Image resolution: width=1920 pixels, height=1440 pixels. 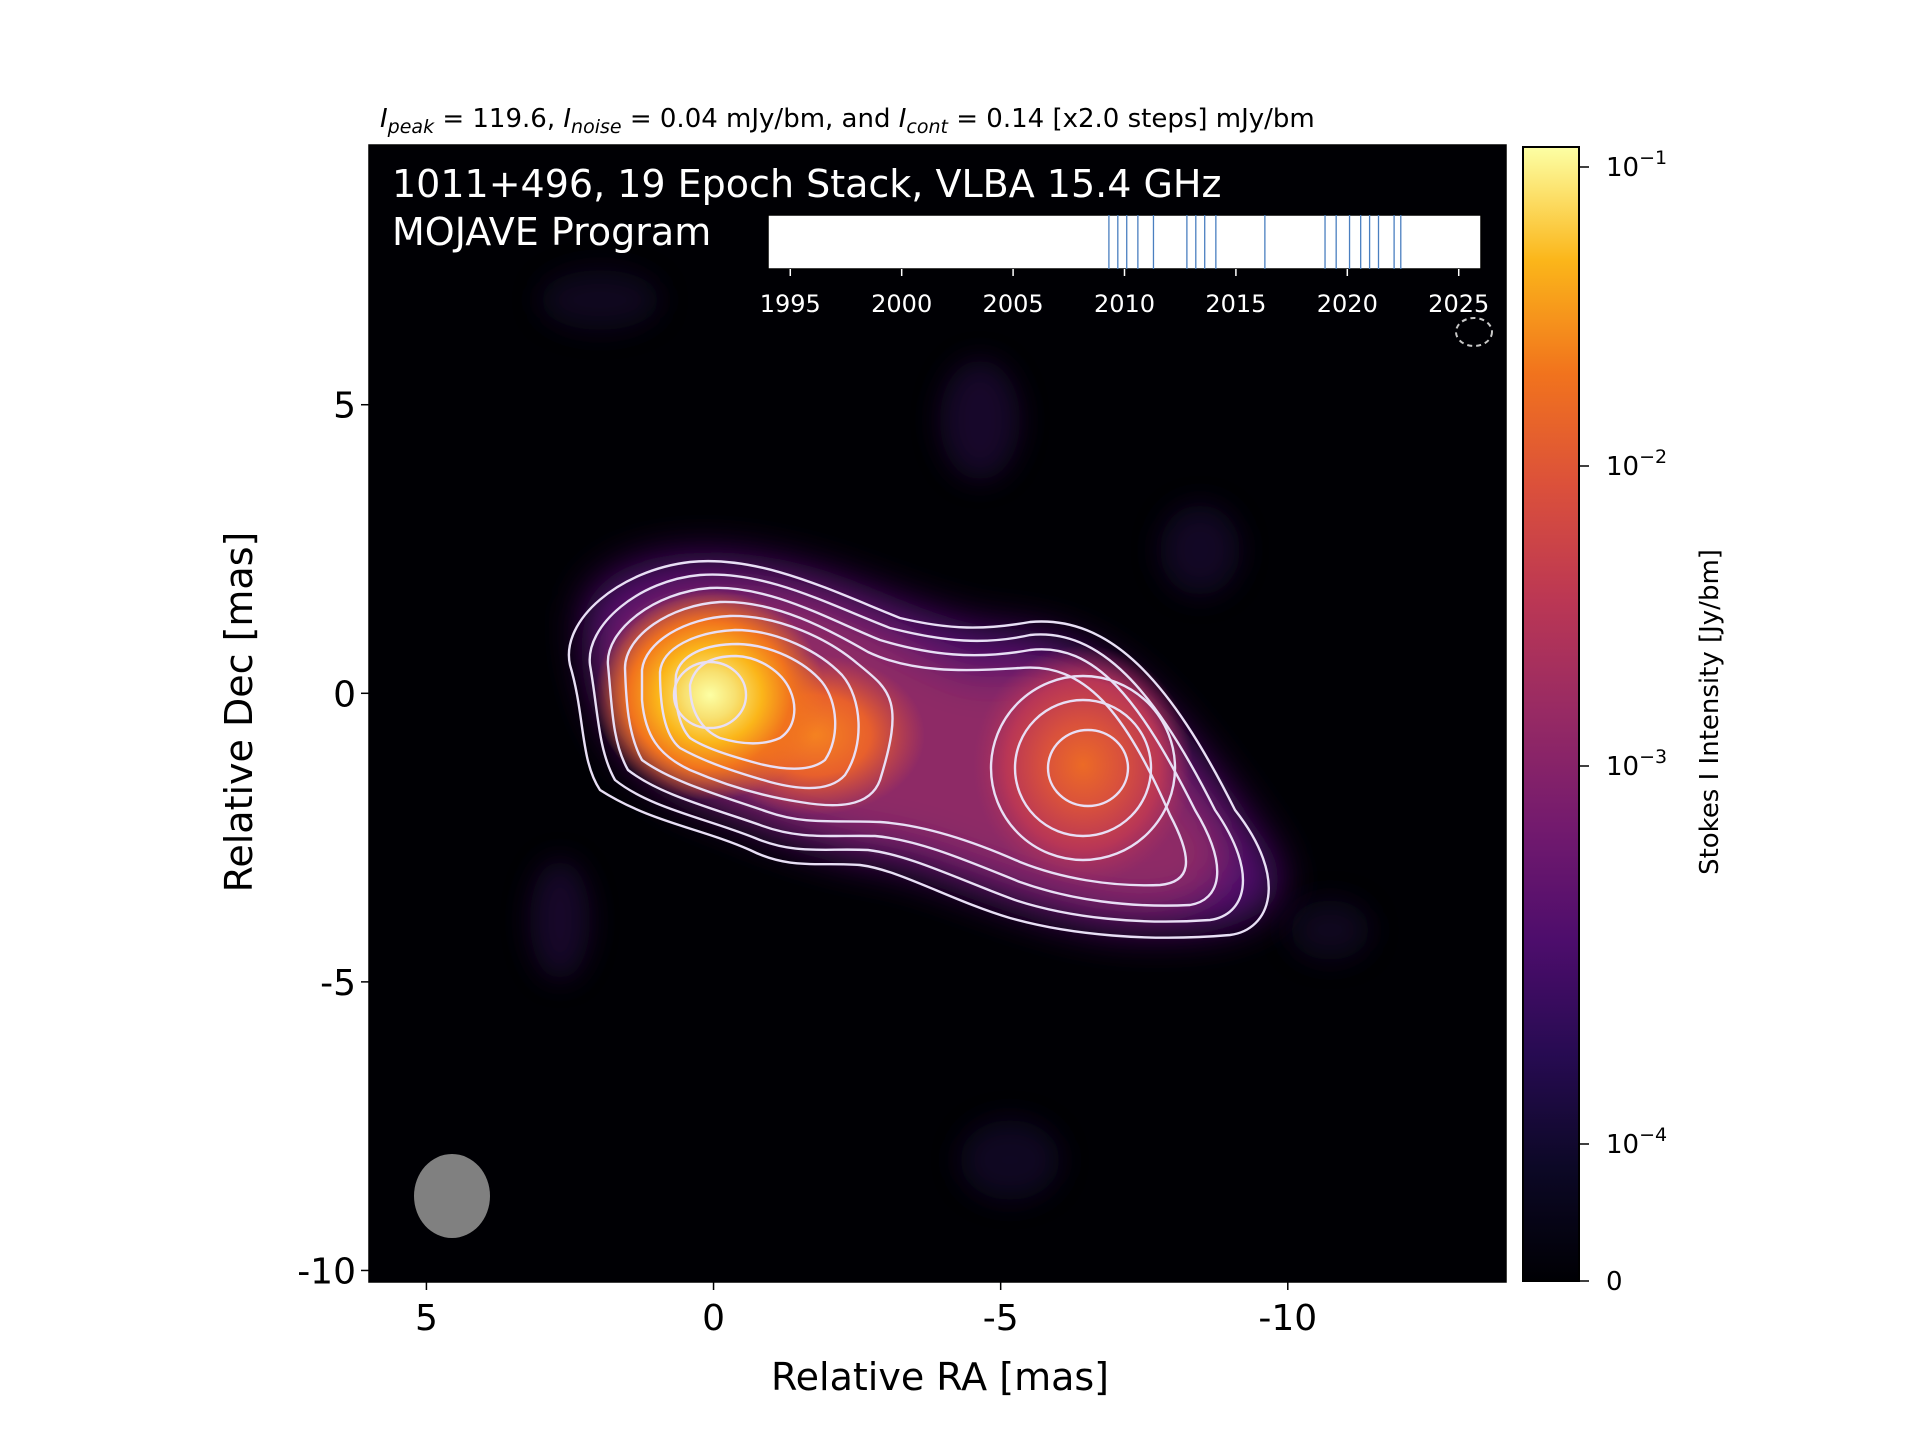 What do you see at coordinates (1614, 1282) in the screenshot?
I see `colorbar-tick-label: 0` at bounding box center [1614, 1282].